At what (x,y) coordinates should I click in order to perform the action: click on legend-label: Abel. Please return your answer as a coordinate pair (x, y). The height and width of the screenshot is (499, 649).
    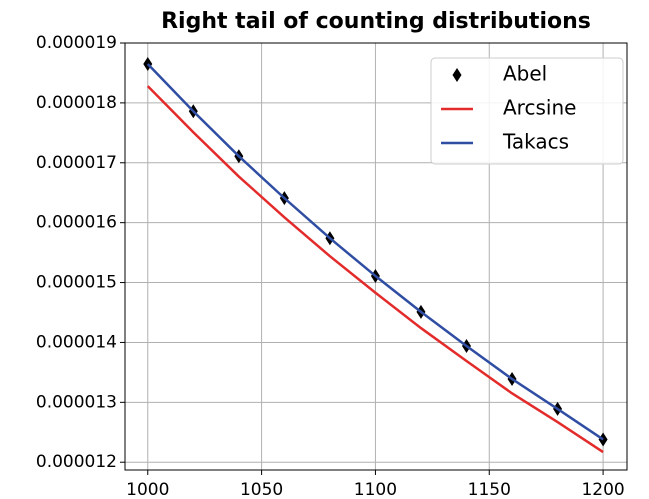
    Looking at the image, I should click on (525, 74).